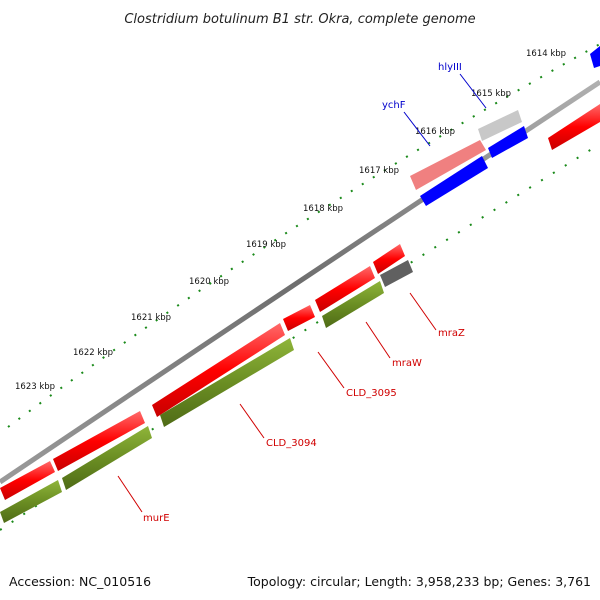  I want to click on tick-label: 1618 kbp, so click(323, 209).